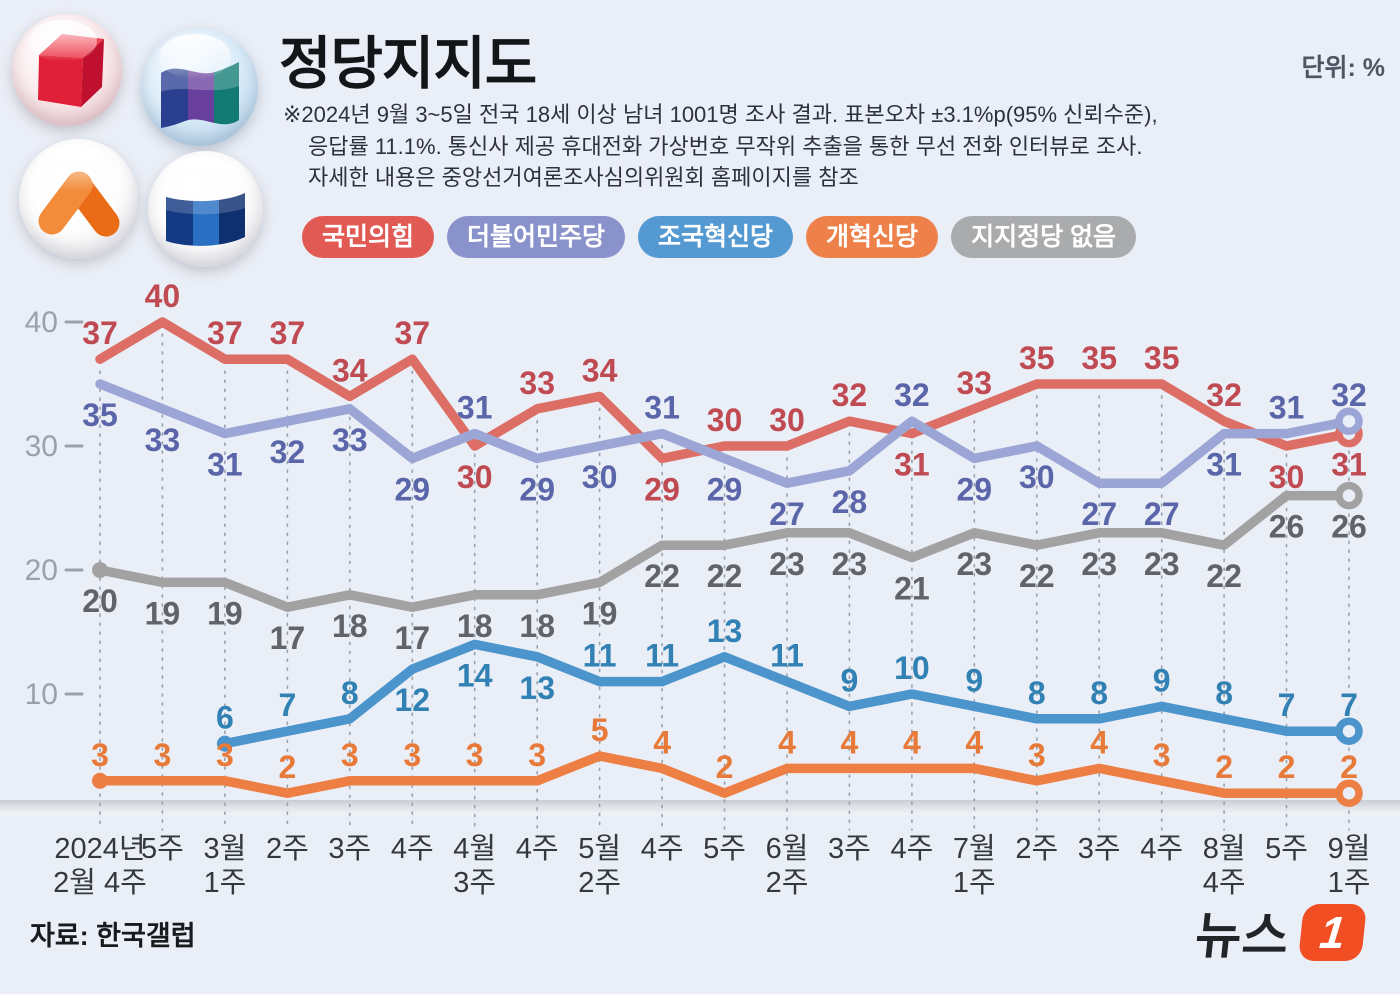 The height and width of the screenshot is (994, 1400). I want to click on legend: 국민의힘 더불어민주당 조국혁신당 개혁신당 지지정당 없음, so click(719, 237).